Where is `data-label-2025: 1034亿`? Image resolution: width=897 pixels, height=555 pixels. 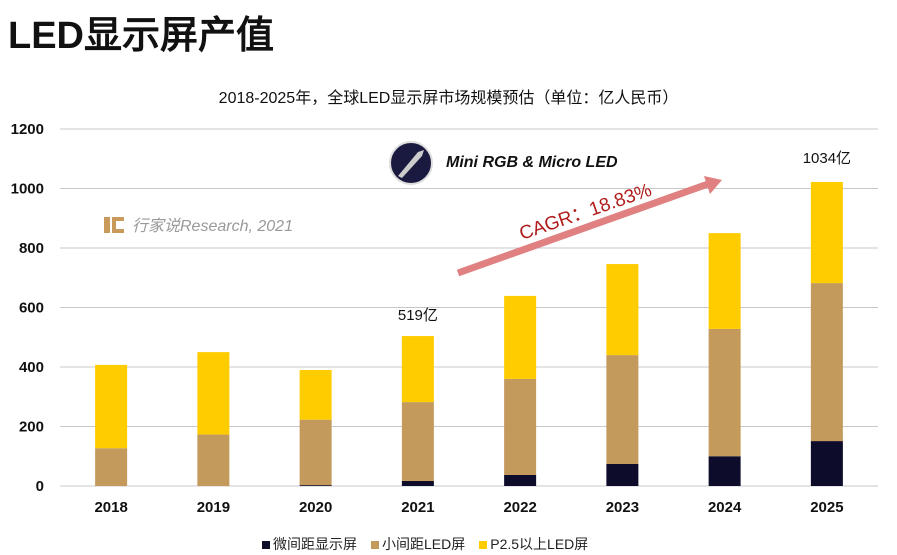 data-label-2025: 1034亿 is located at coordinates (827, 158).